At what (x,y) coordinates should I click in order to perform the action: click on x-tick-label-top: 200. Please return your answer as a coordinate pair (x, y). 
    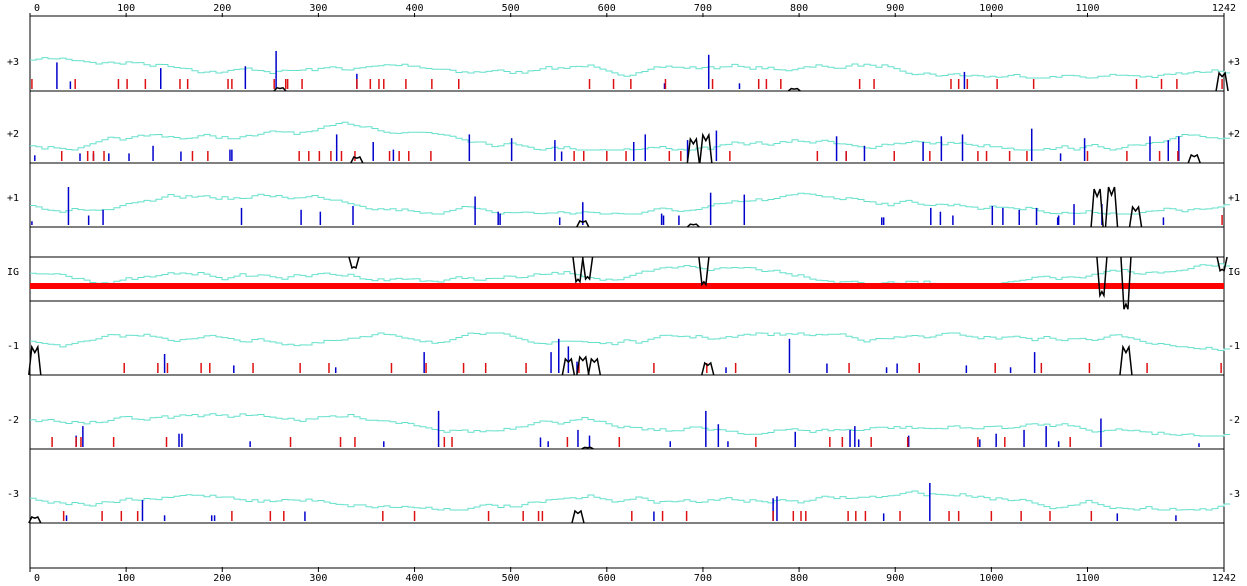
    Looking at the image, I should click on (222, 8).